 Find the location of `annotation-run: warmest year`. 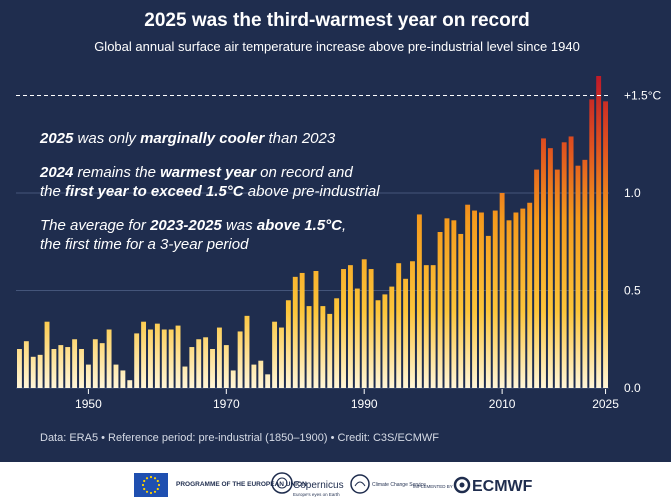

annotation-run: warmest year is located at coordinates (208, 172).